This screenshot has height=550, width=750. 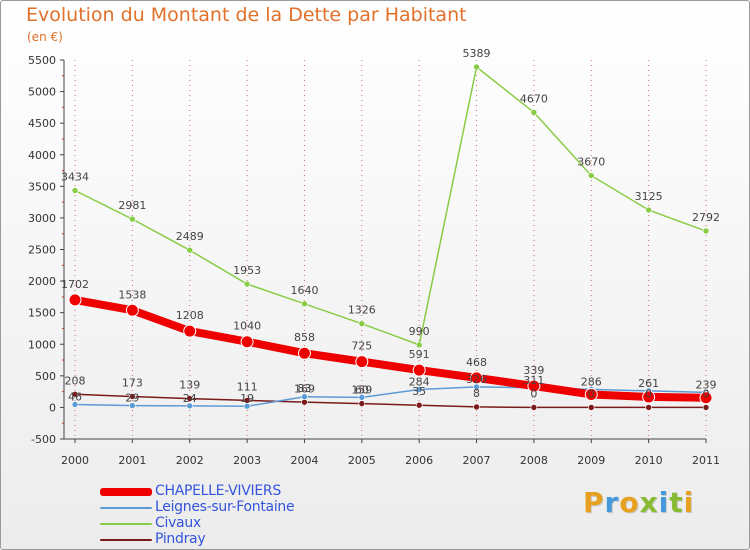 What do you see at coordinates (247, 460) in the screenshot?
I see `x-tick-label: 2003` at bounding box center [247, 460].